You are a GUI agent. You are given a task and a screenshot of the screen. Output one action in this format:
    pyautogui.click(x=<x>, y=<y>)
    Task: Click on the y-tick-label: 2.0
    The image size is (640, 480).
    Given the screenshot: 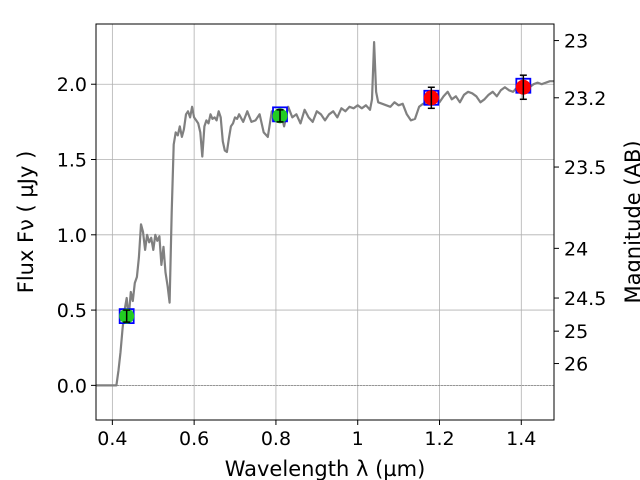 What is the action you would take?
    pyautogui.click(x=72, y=85)
    